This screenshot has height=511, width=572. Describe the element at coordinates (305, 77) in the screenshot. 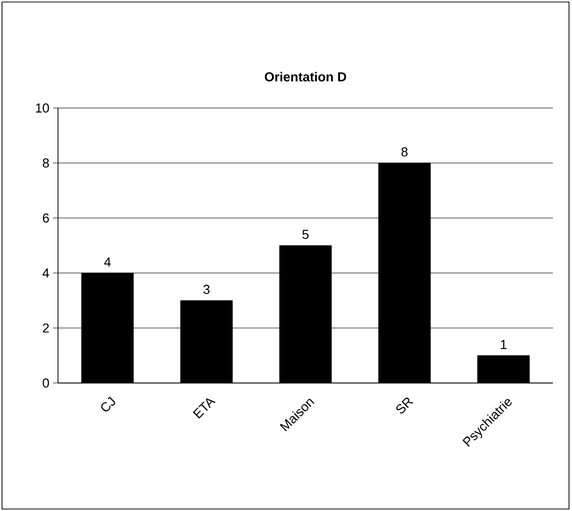

I see `chart-title: Orientation D` at that location.